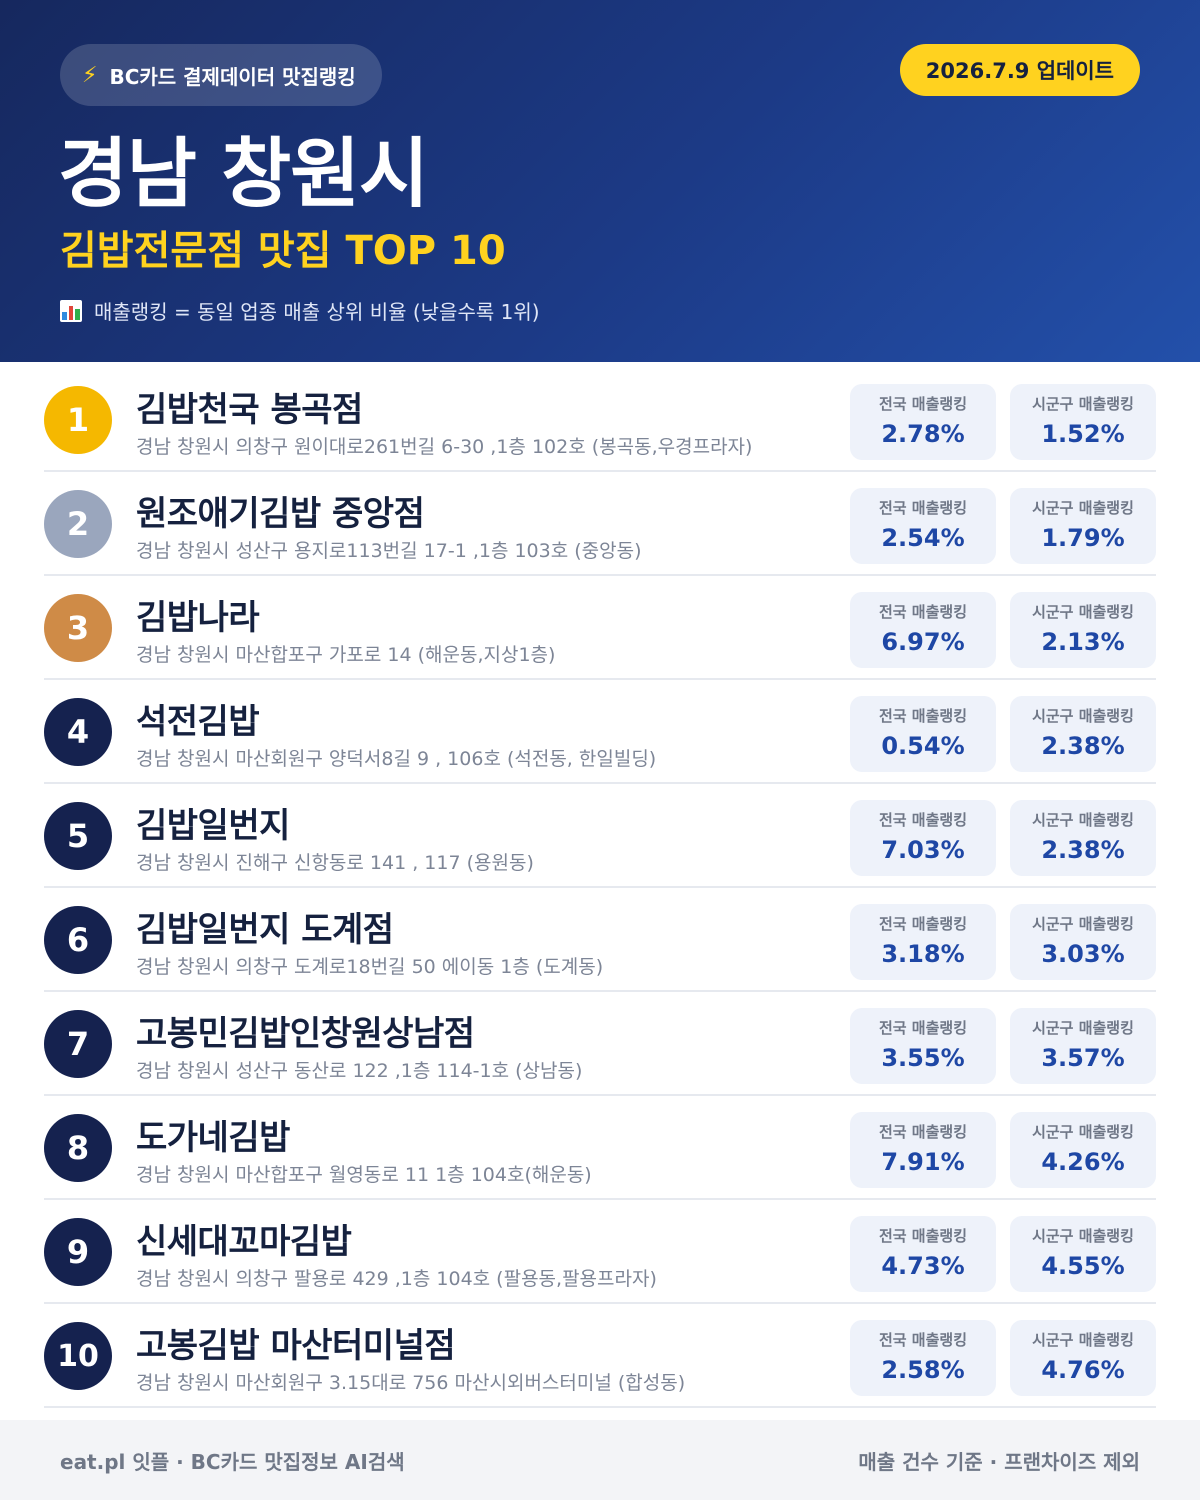 The height and width of the screenshot is (1500, 1200). I want to click on national-ranking-value: 3.18%, so click(923, 954).